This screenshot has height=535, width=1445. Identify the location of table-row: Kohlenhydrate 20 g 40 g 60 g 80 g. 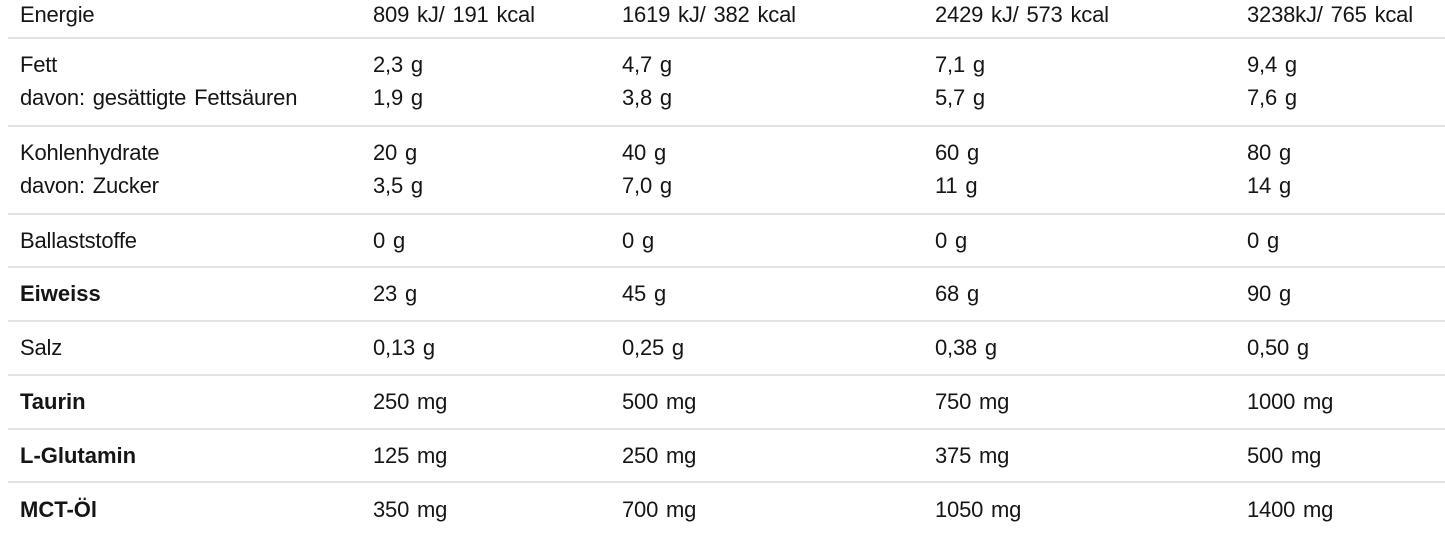
(726, 152).